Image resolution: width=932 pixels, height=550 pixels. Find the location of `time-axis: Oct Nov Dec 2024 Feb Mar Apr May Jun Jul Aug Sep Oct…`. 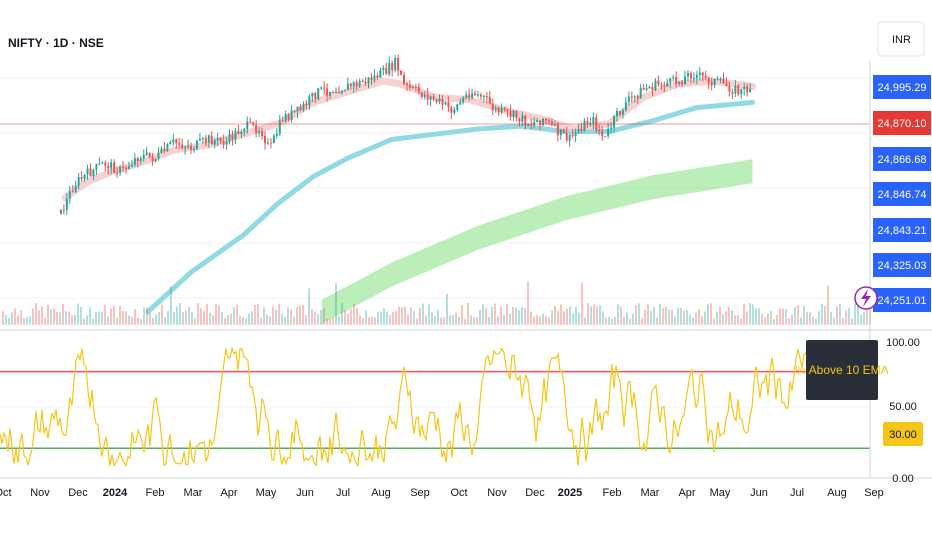

time-axis: Oct Nov Dec 2024 Feb Mar Apr May Jun Jul Aug Sep Oct… is located at coordinates (466, 488).